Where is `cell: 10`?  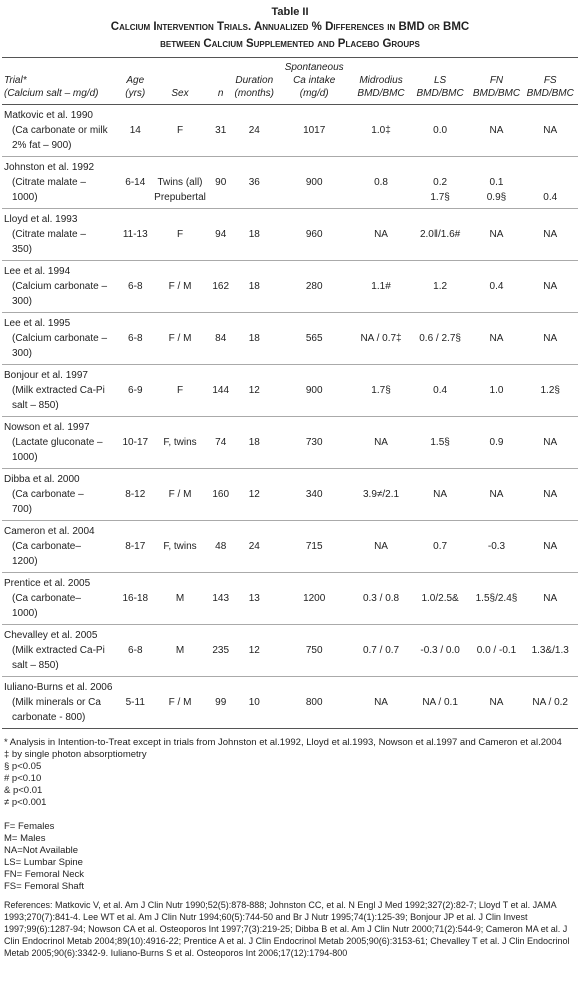
cell: 10 is located at coordinates (254, 702).